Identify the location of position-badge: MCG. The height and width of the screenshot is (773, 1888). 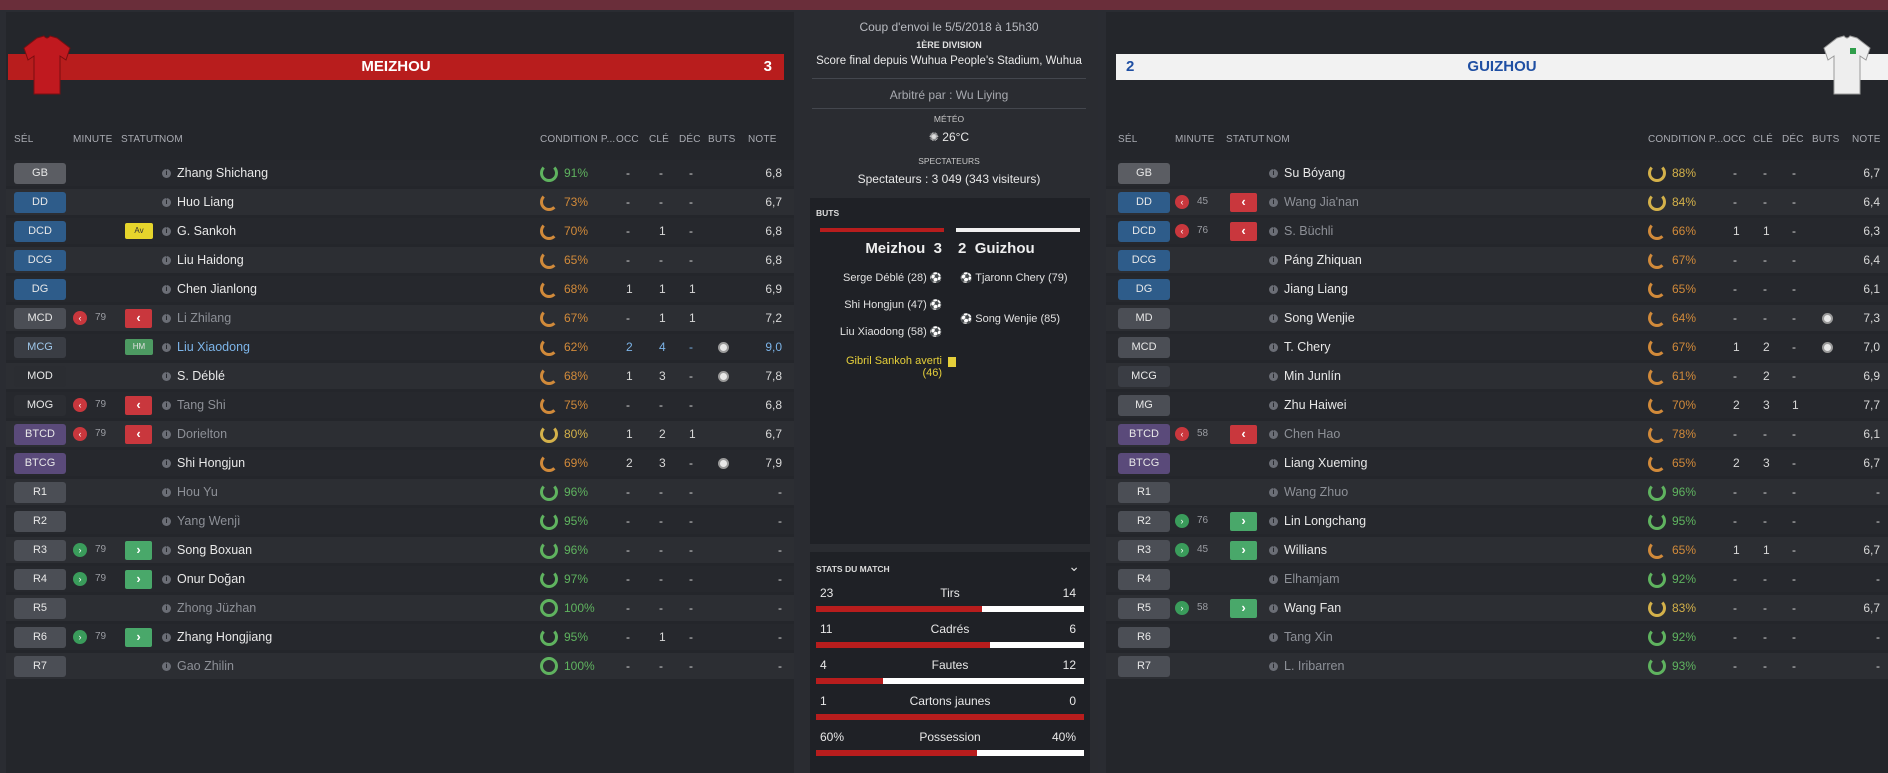
(1144, 376).